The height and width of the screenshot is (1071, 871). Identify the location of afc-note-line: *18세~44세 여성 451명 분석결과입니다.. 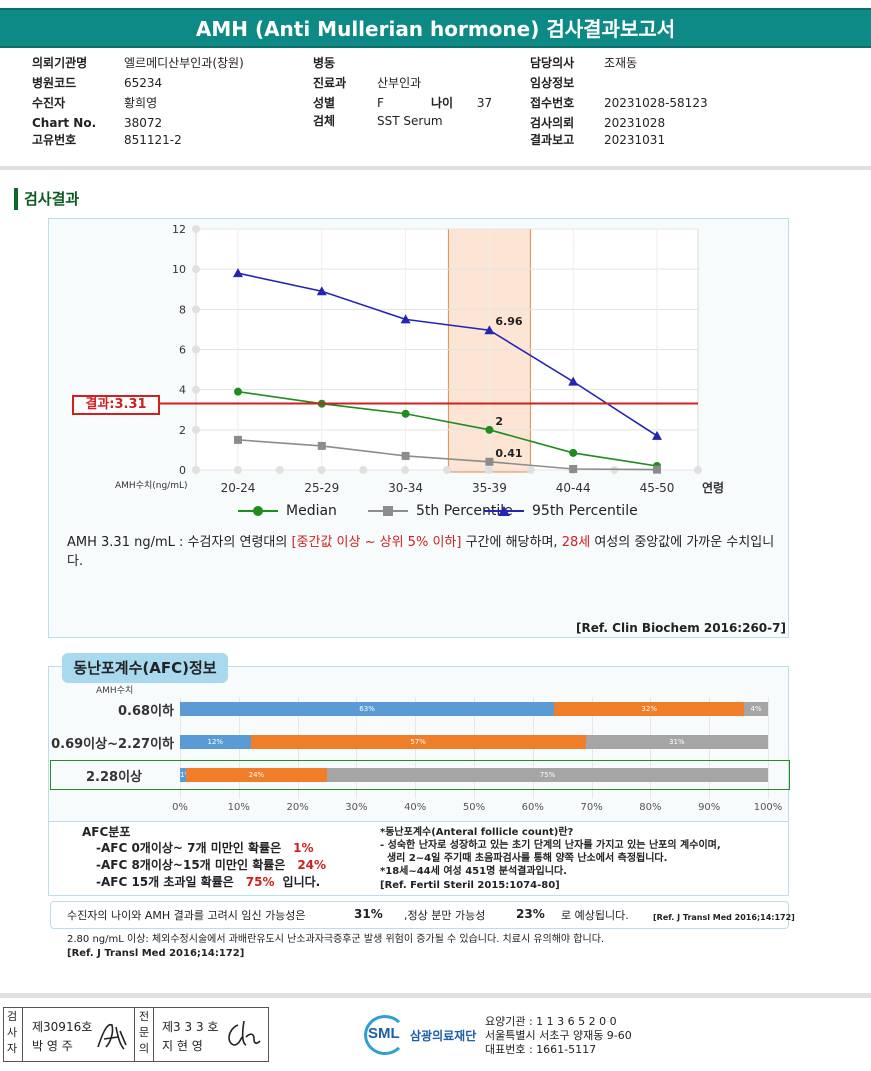
(473, 871).